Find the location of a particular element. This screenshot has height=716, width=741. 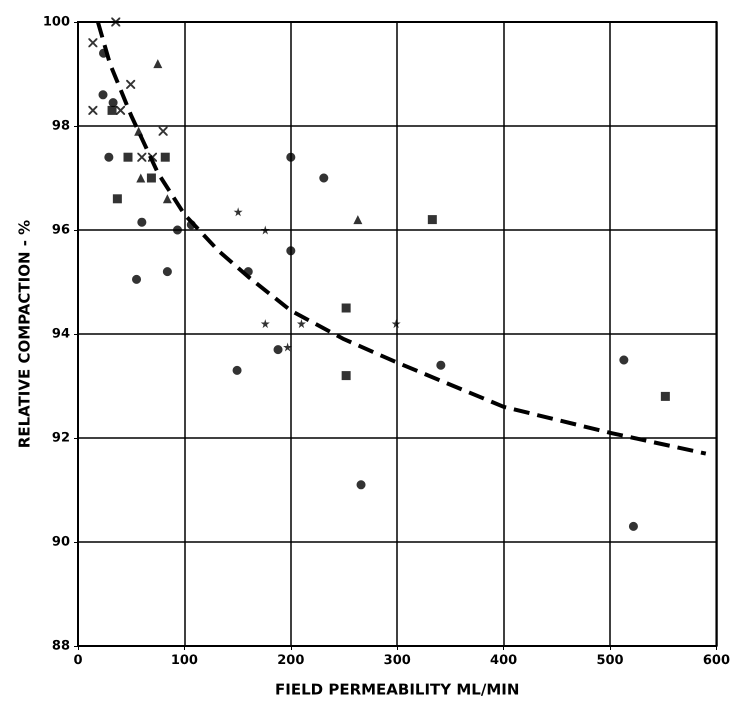

y-tick-label: 88 is located at coordinates (61, 646).